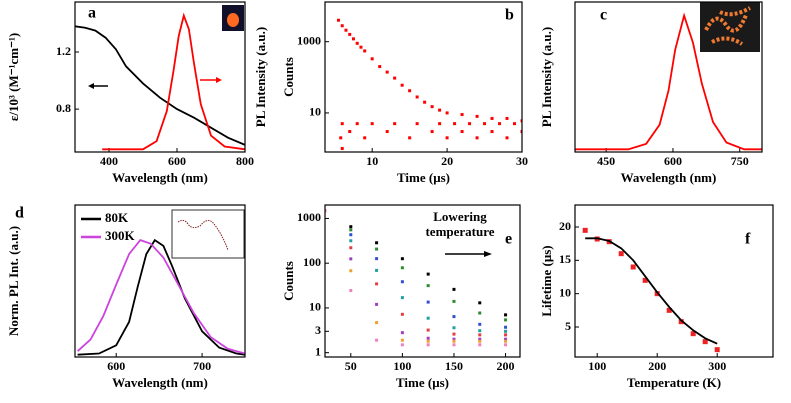  I want to click on x-tick-label: 600, so click(177, 161).